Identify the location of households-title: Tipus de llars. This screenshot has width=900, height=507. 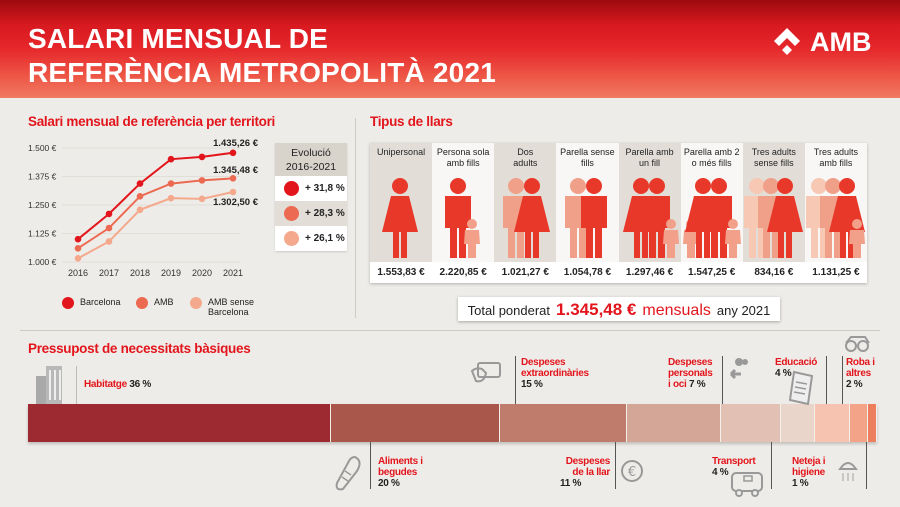
(411, 121).